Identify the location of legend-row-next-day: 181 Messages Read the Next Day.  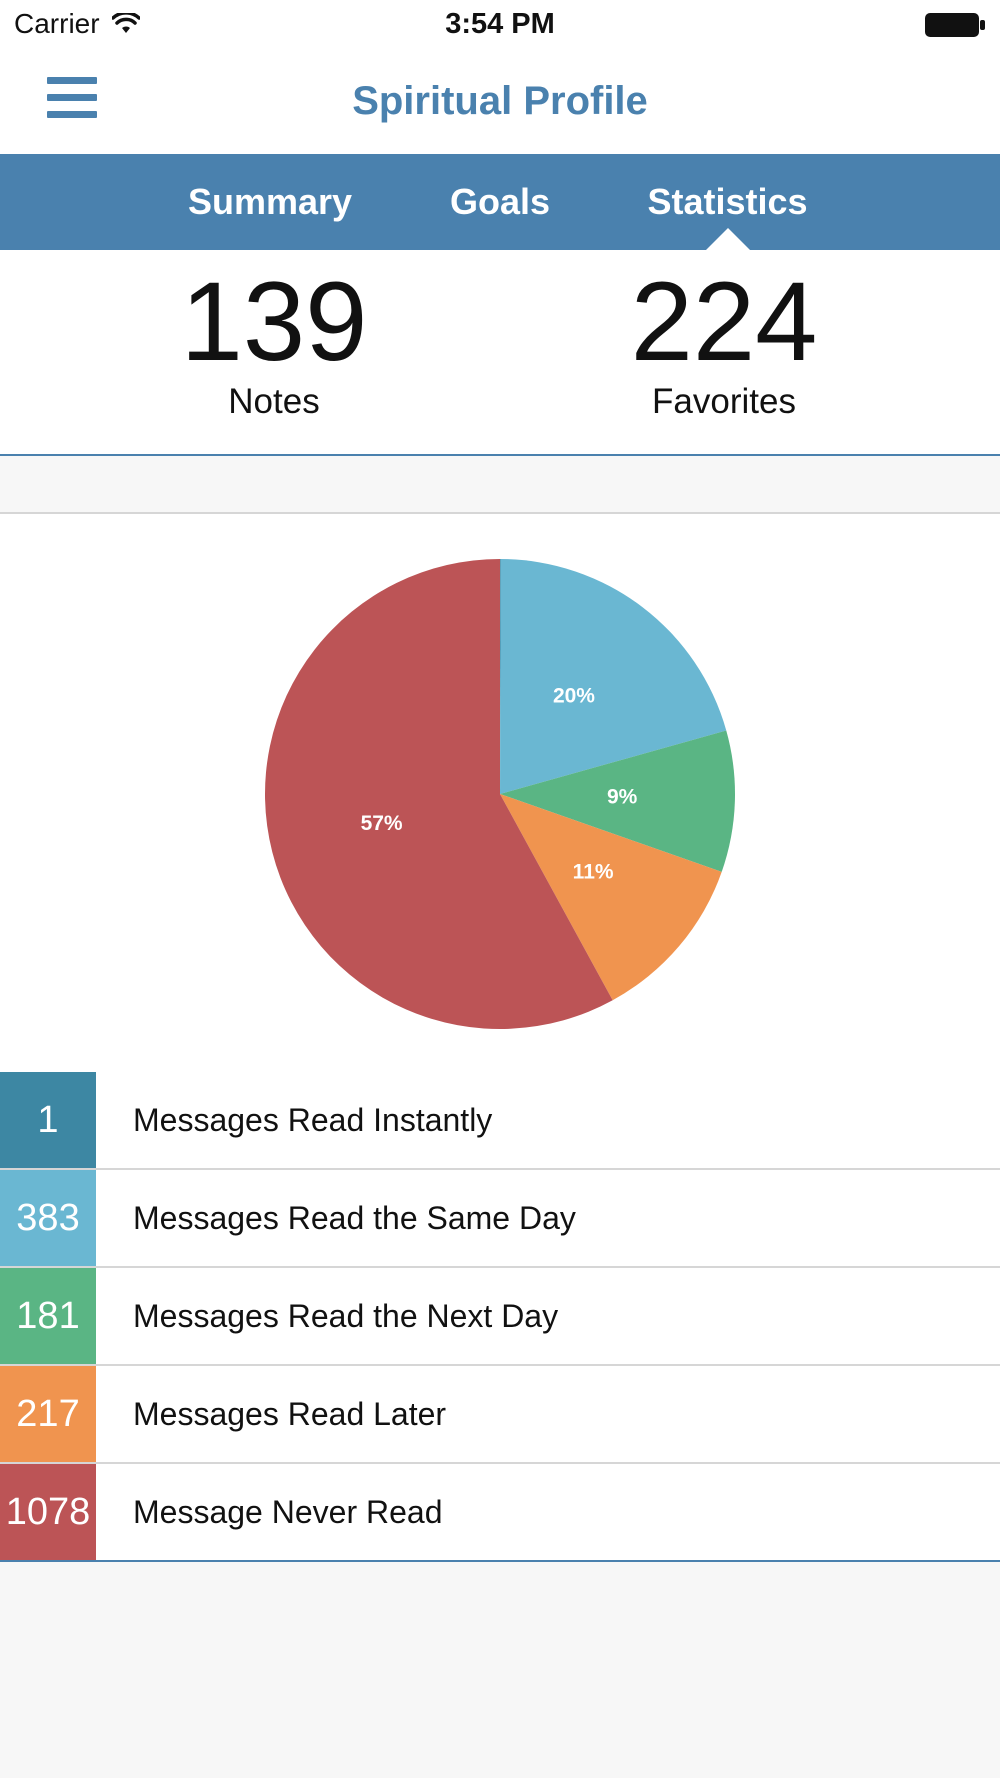
(500, 1317).